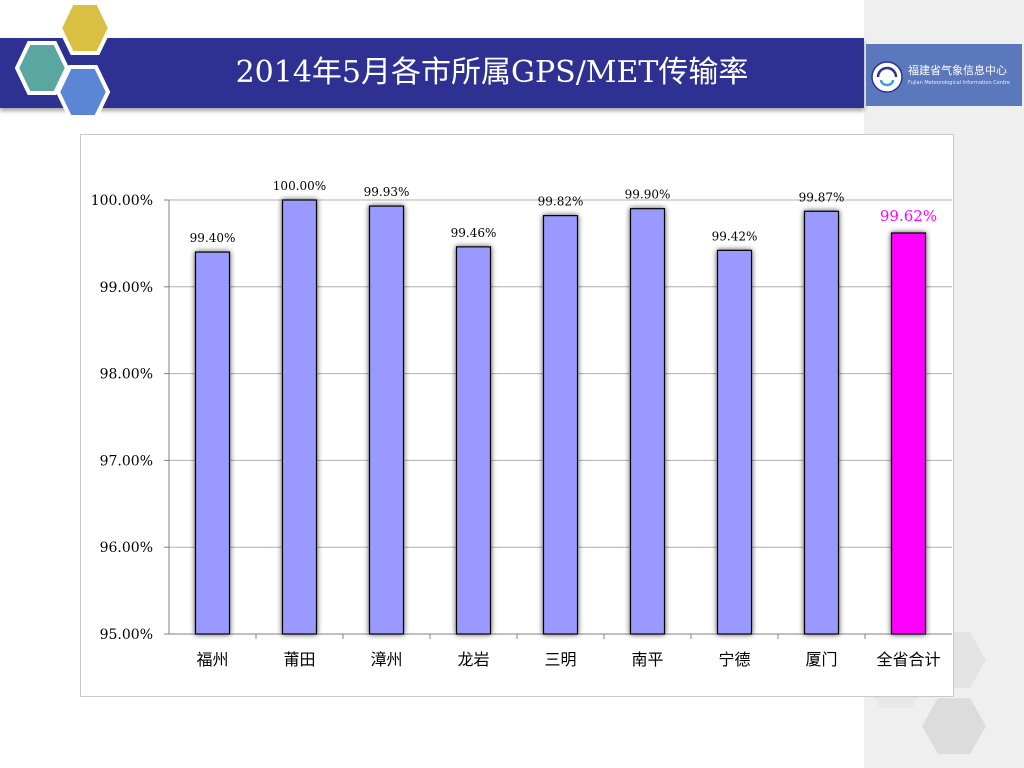  What do you see at coordinates (126, 548) in the screenshot?
I see `y-tick-label: 96.00%` at bounding box center [126, 548].